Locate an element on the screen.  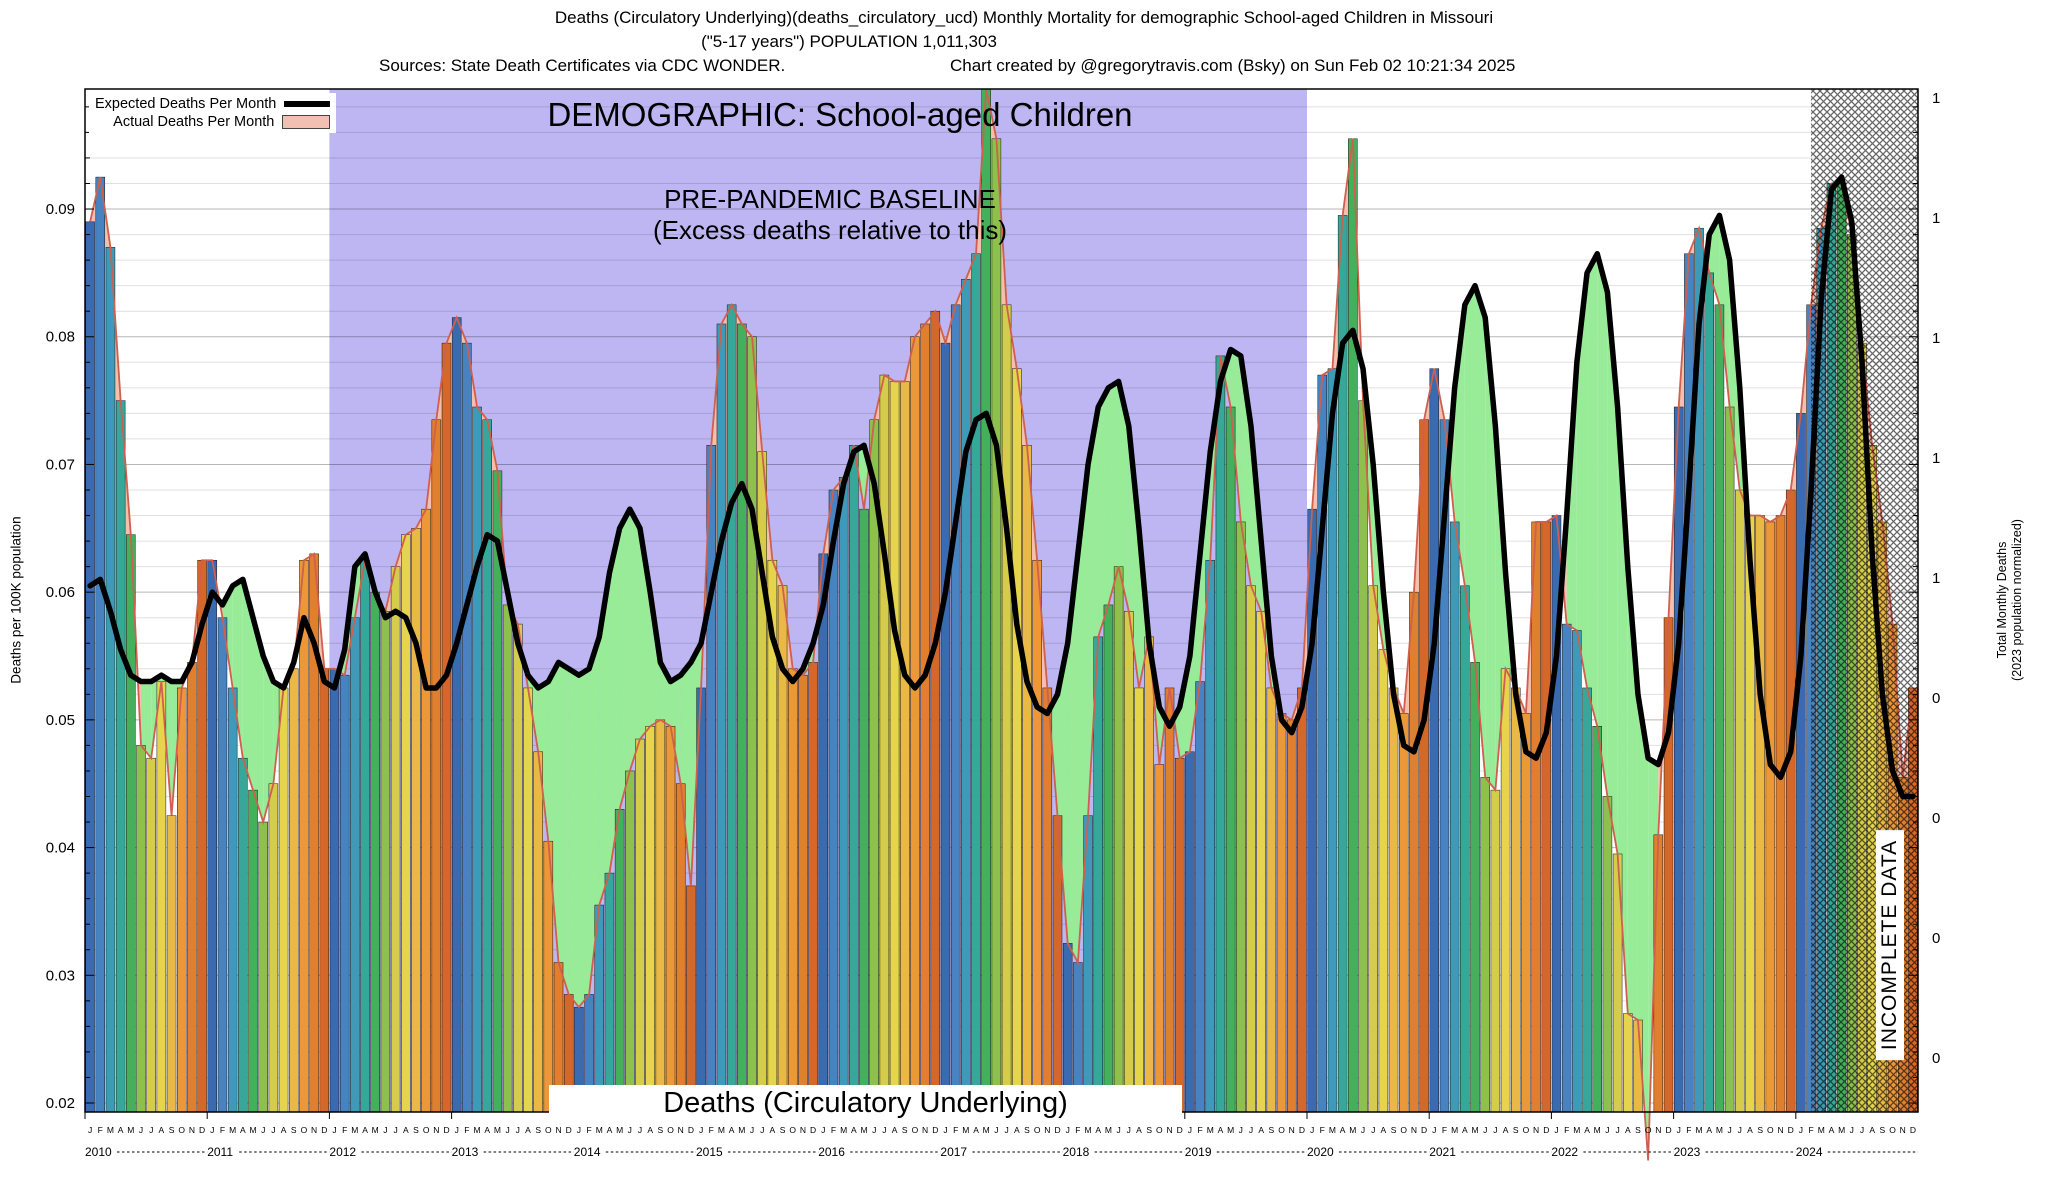
year-label: 2022 is located at coordinates (1564, 1152).